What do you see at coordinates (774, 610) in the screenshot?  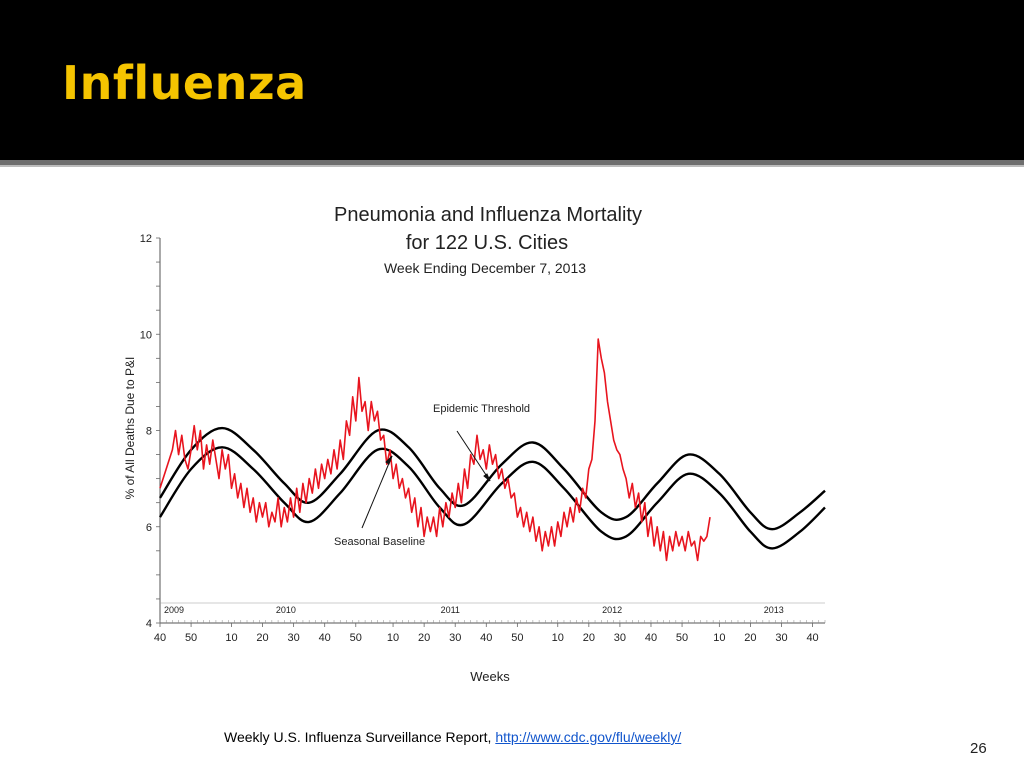 I see `year-label: 2013` at bounding box center [774, 610].